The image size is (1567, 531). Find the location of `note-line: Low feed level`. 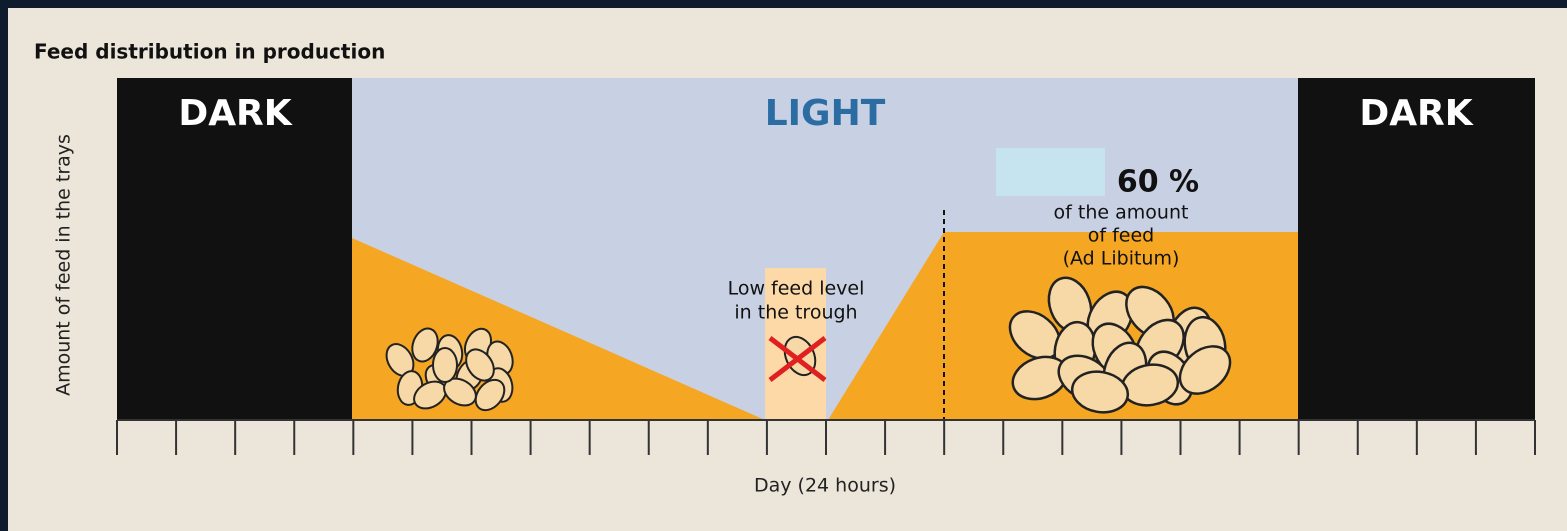

note-line: Low feed level is located at coordinates (796, 289).